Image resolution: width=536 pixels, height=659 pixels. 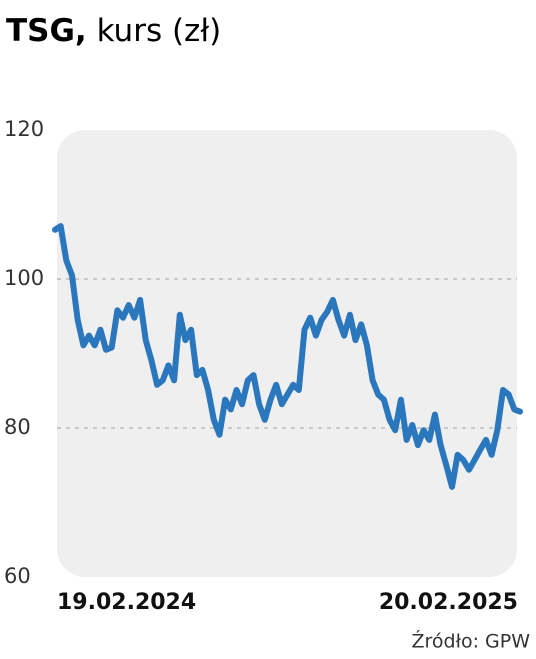 I want to click on x-tick-label: 20.02.2025, so click(x=448, y=602).